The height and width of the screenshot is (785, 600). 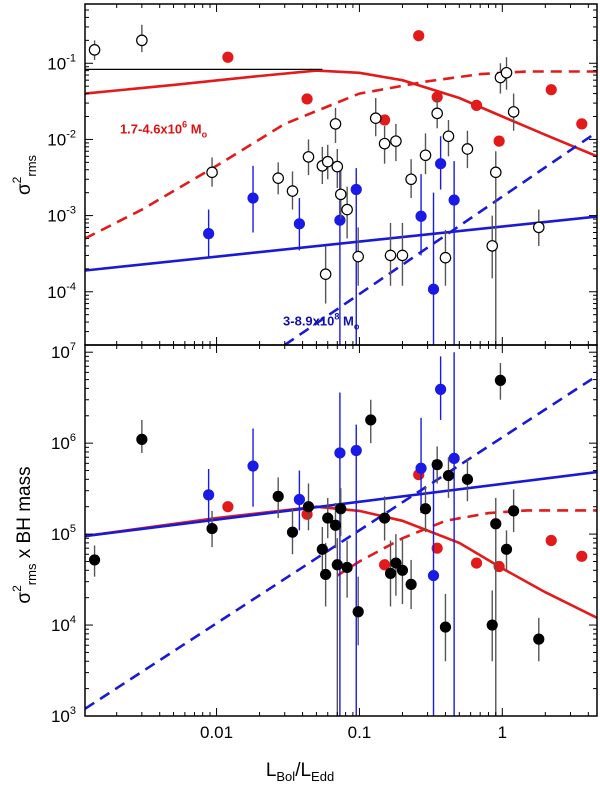 What do you see at coordinates (63, 715) in the screenshot?
I see `y-tick-label: 10³` at bounding box center [63, 715].